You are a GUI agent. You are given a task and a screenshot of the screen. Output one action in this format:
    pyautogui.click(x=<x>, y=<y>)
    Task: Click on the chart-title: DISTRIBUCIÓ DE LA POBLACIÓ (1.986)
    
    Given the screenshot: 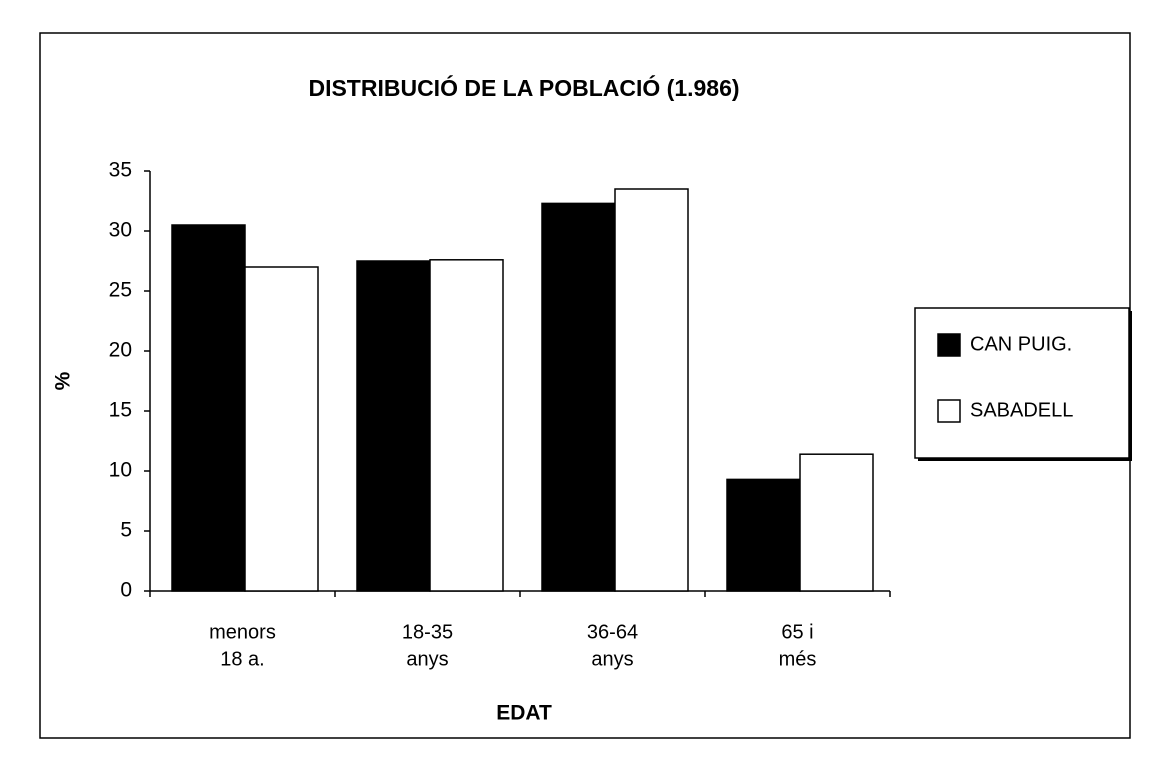 What is the action you would take?
    pyautogui.click(x=523, y=87)
    